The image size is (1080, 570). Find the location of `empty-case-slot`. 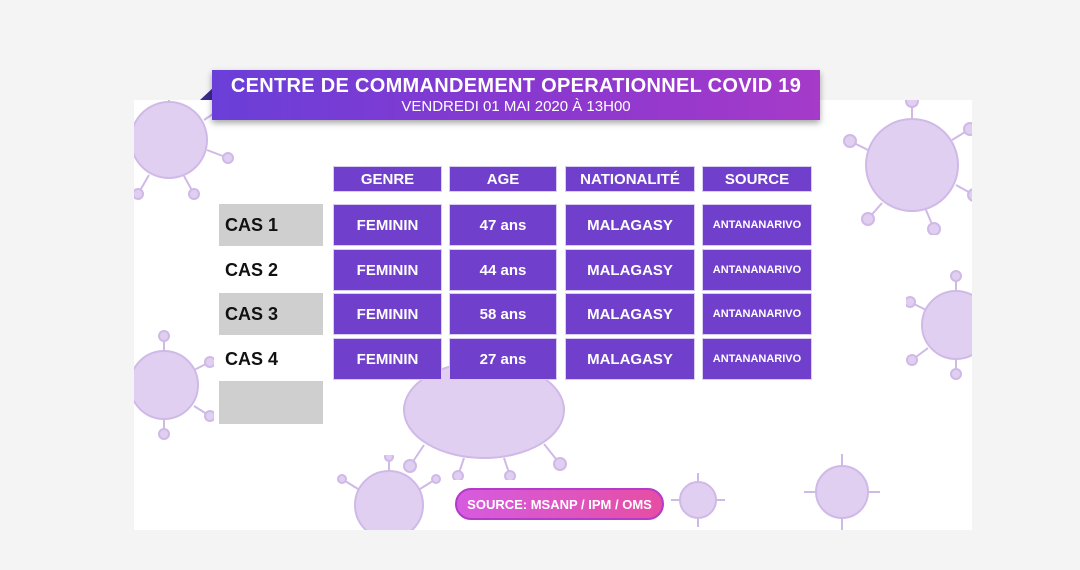

empty-case-slot is located at coordinates (271, 402).